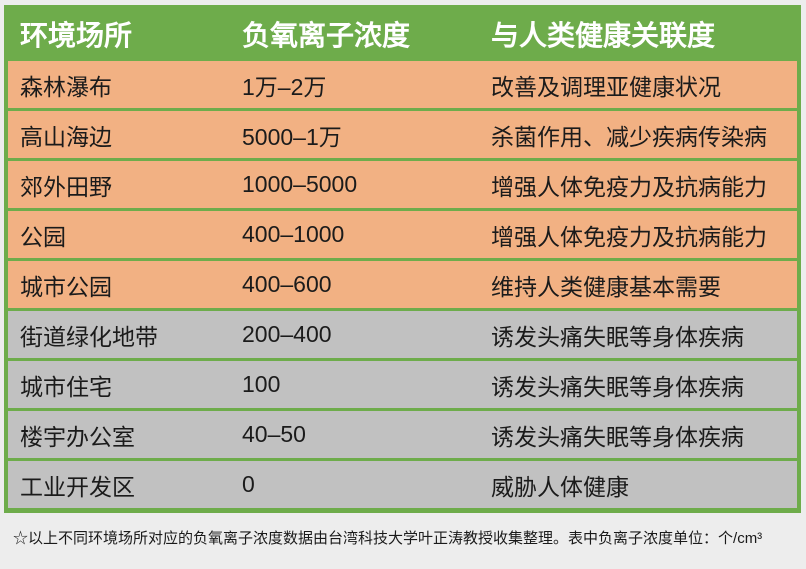 Image resolution: width=806 pixels, height=569 pixels. I want to click on cell-place: 高山海边, so click(66, 136).